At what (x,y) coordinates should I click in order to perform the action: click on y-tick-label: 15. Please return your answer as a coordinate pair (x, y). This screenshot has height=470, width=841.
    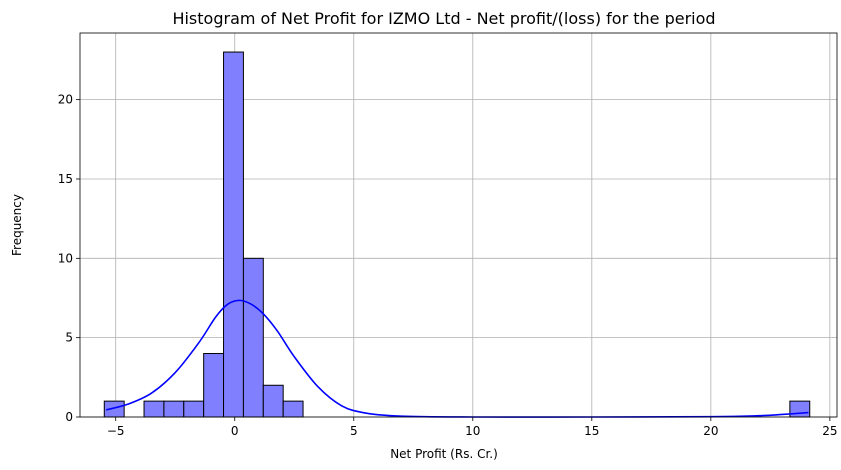
    Looking at the image, I should click on (65, 179).